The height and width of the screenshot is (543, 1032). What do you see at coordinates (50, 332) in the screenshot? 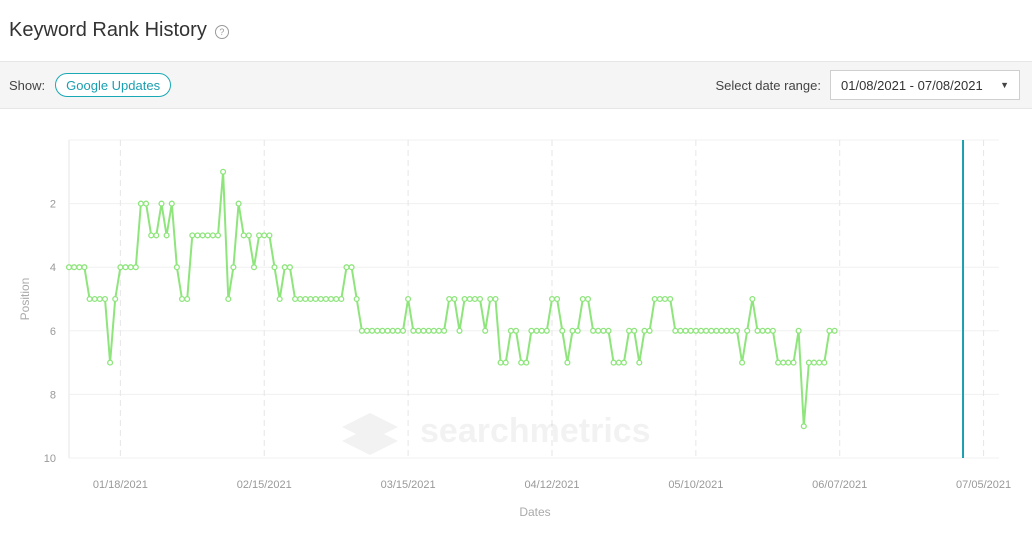
I see `y-tick-labels: 2 4 6 8 10` at bounding box center [50, 332].